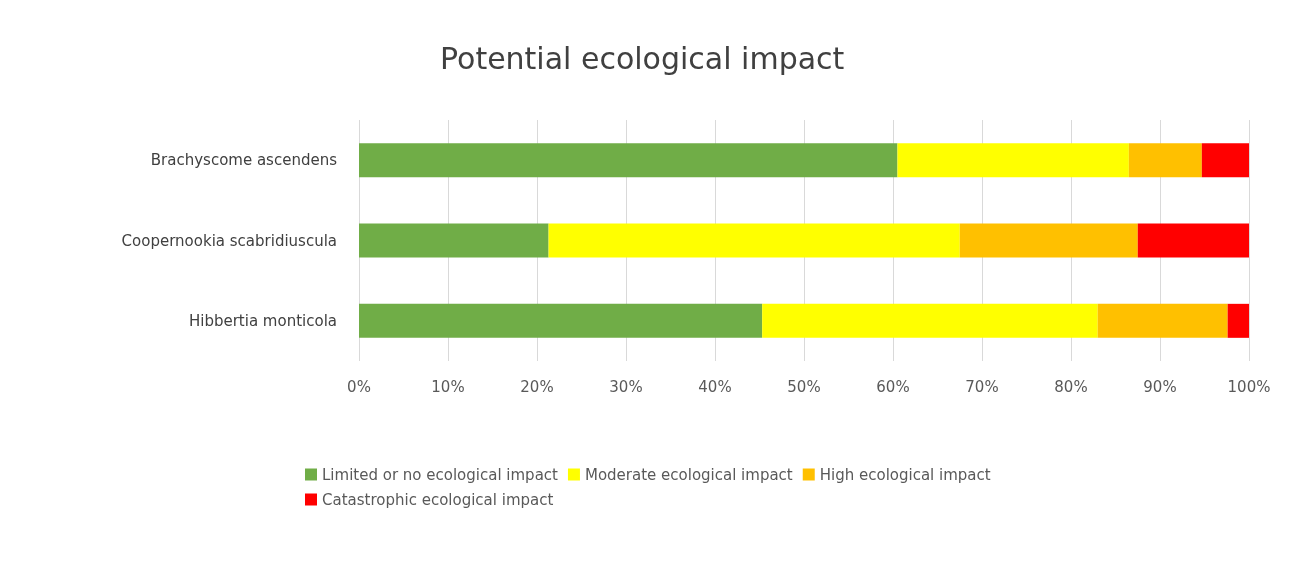  I want to click on x-tick-label: 50%, so click(804, 386).